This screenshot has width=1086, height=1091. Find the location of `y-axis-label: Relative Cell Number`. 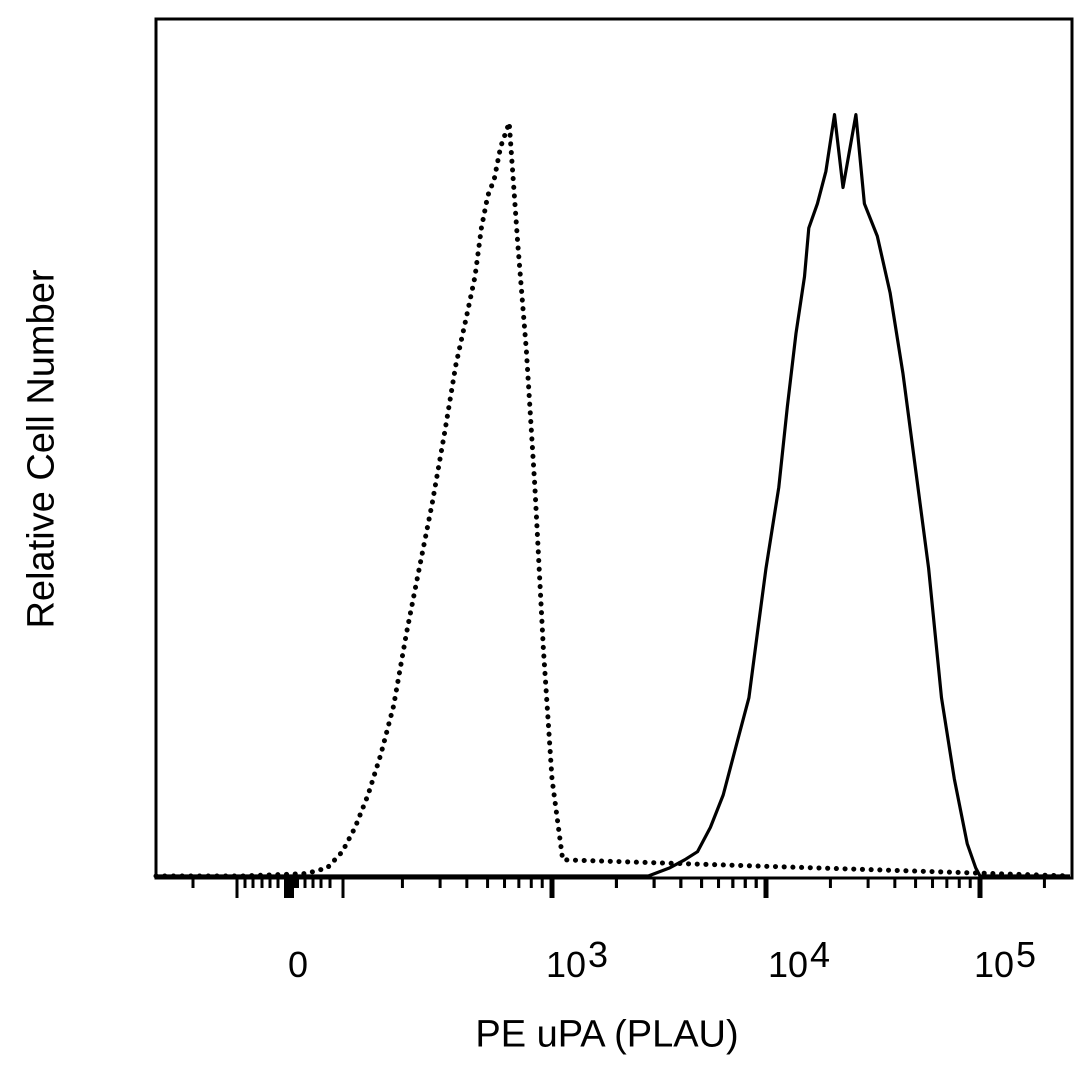

y-axis-label: Relative Cell Number is located at coordinates (41, 449).